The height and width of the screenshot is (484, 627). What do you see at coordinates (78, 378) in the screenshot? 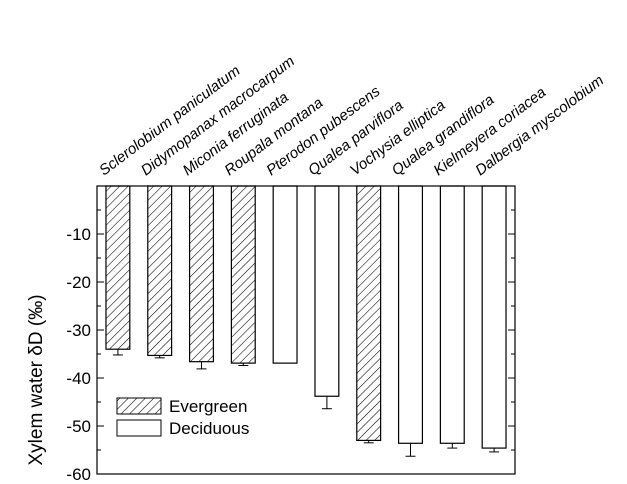
I see `y-tick-label: -40` at bounding box center [78, 378].